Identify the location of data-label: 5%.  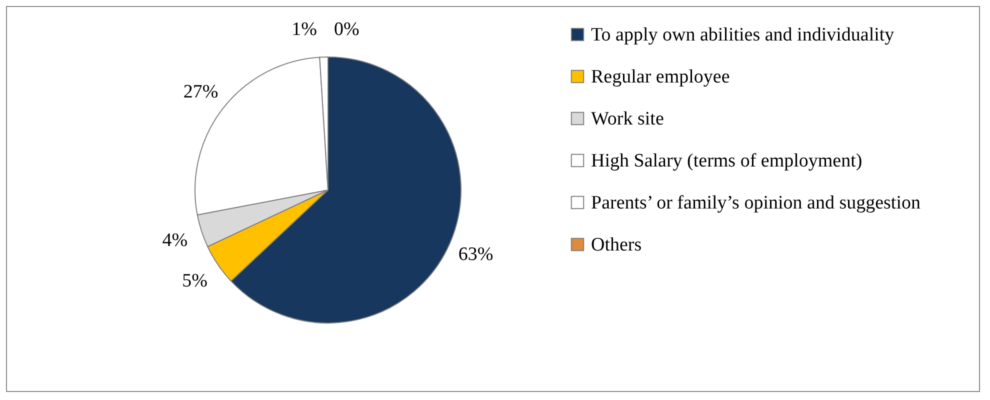
(195, 281).